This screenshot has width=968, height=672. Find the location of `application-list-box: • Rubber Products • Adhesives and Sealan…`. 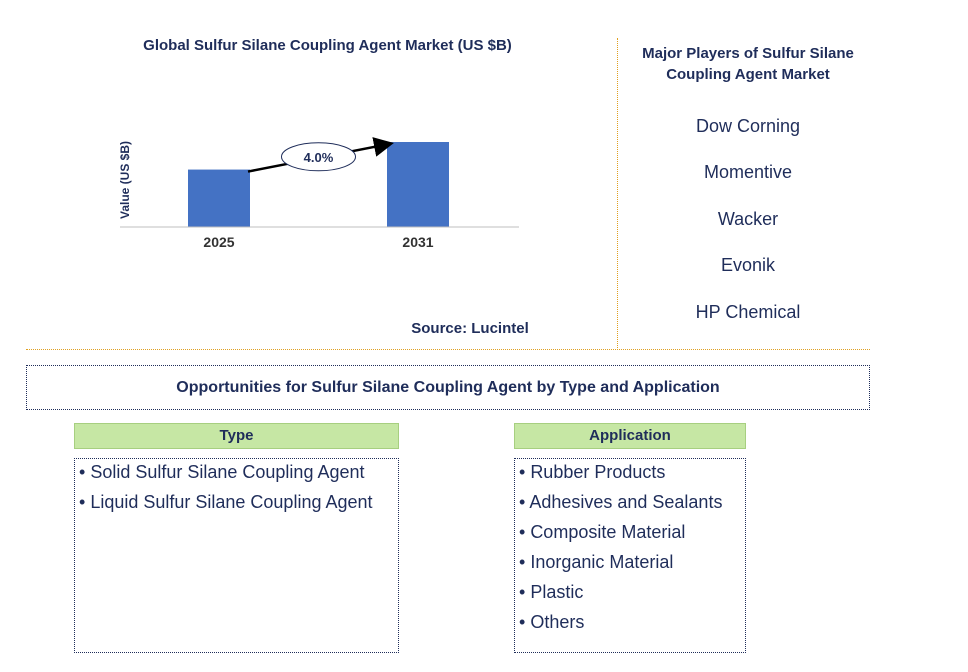

application-list-box: • Rubber Products • Adhesives and Sealan… is located at coordinates (630, 555).